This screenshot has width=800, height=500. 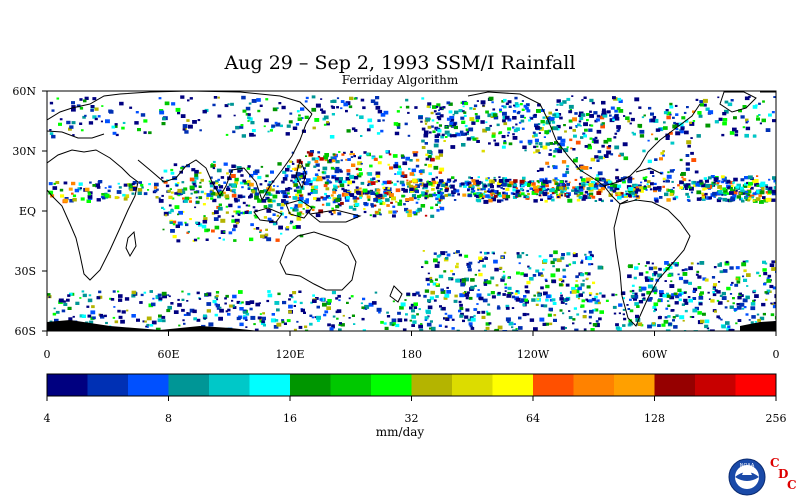 I want to click on lon-label: 120W, so click(x=533, y=354).